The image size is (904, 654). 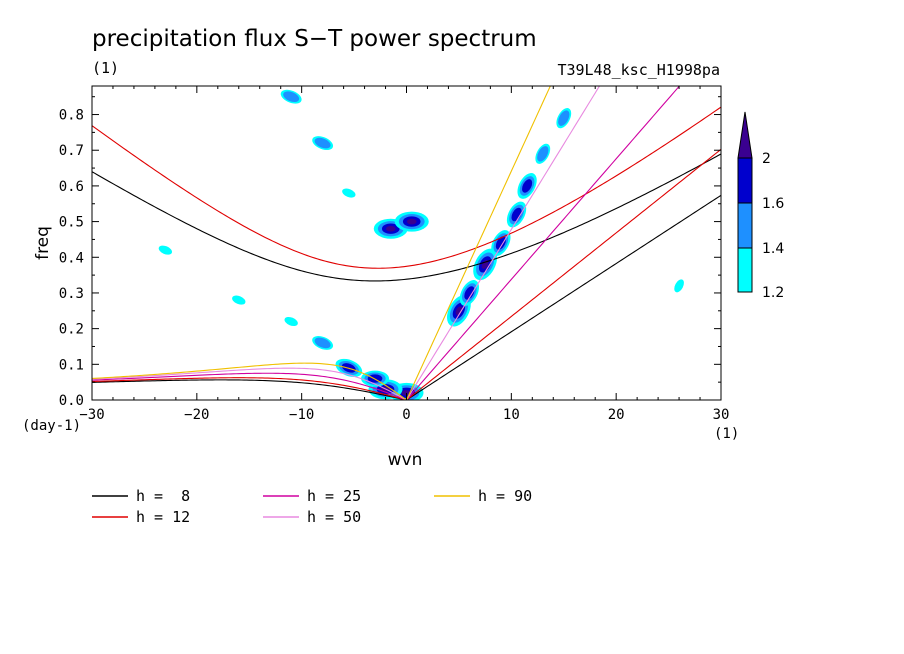 I want to click on x-axis-label: wvn, so click(x=405, y=460).